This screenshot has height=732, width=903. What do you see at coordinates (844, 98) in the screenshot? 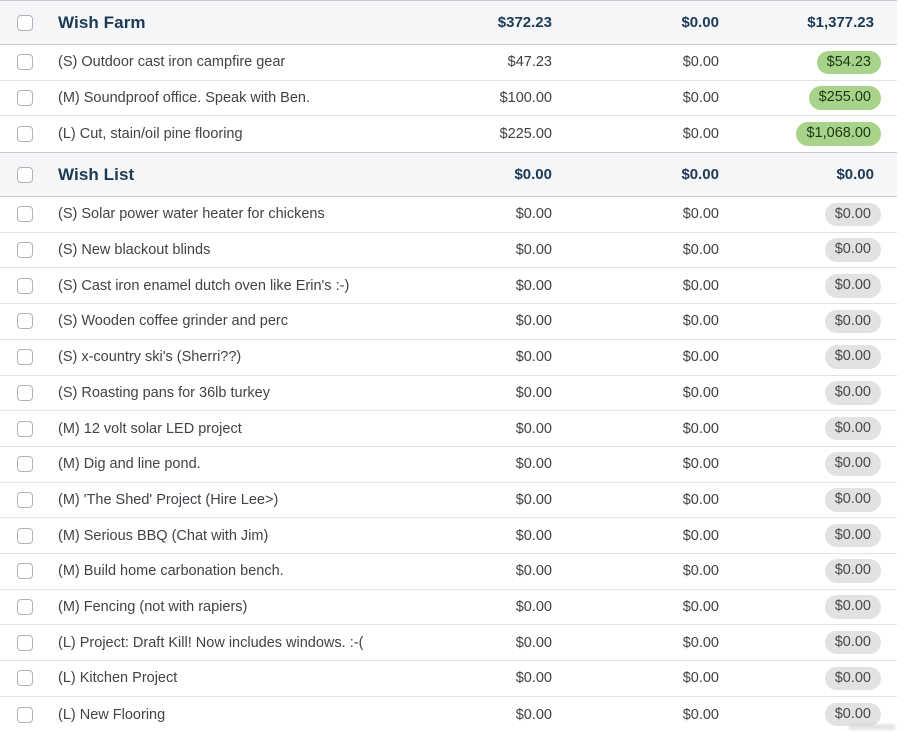
I see `available-pill: $255.00` at bounding box center [844, 98].